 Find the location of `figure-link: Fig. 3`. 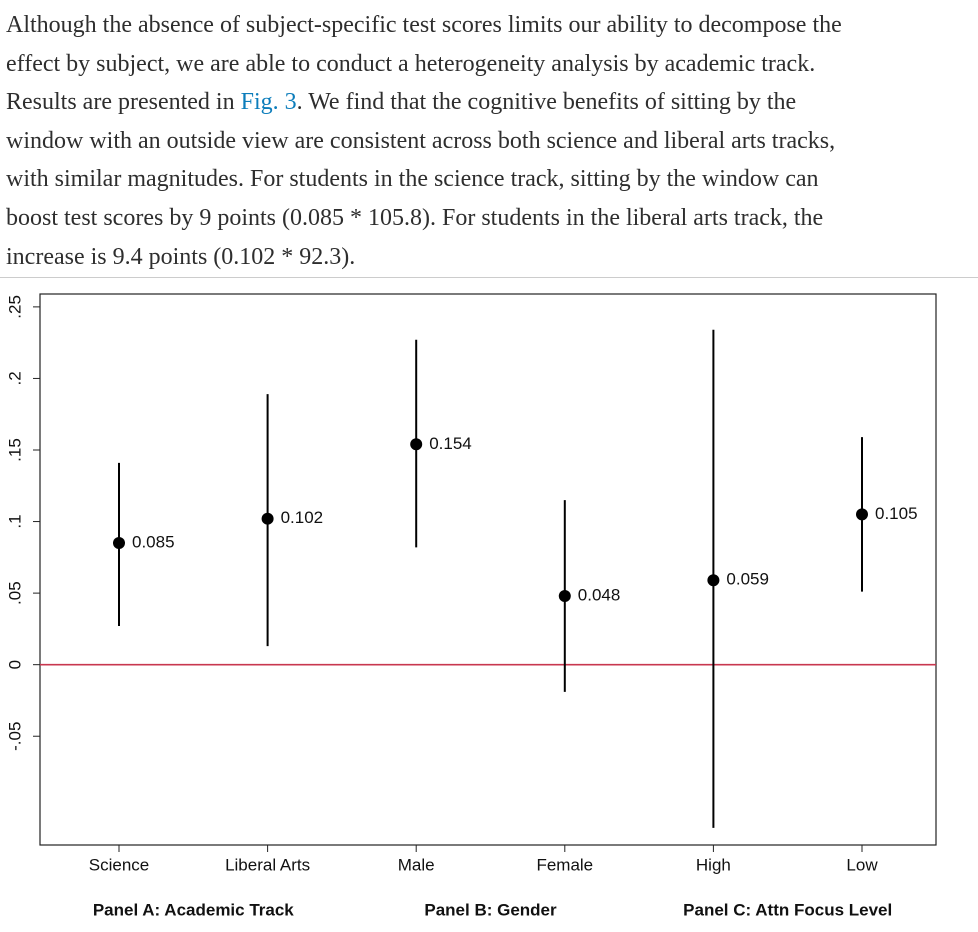

figure-link: Fig. 3 is located at coordinates (268, 102).